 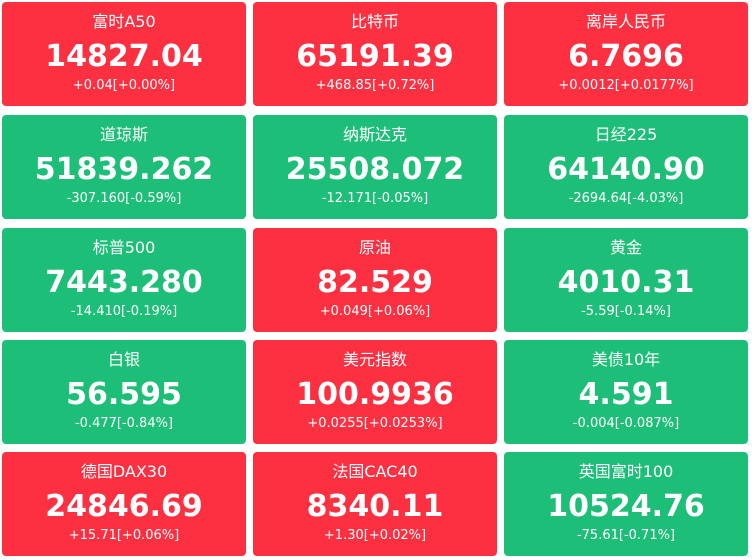 I want to click on market-tile: 白银 56.595 -0.477[-0.84%], so click(x=124, y=392).